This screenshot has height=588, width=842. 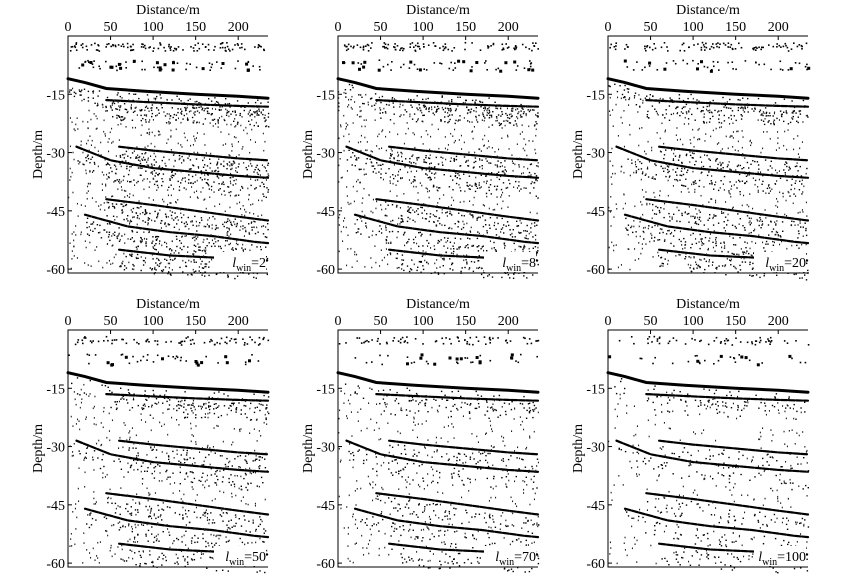 I want to click on y-tick-label: -45, so click(x=325, y=212).